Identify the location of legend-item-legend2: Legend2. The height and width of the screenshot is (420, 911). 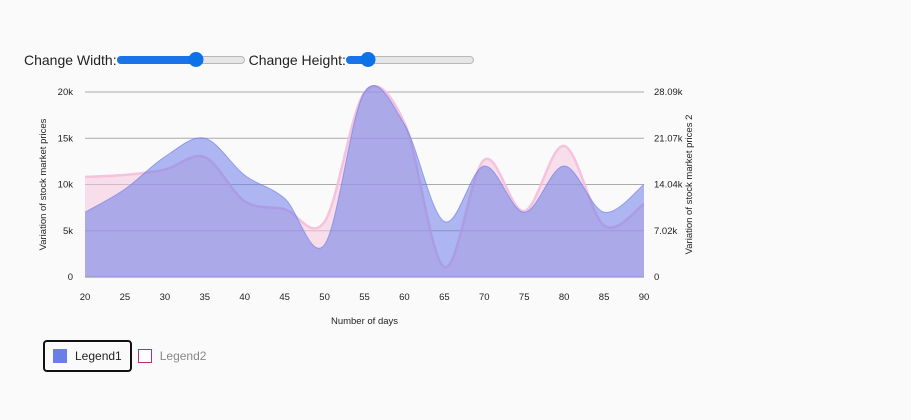
(169, 356).